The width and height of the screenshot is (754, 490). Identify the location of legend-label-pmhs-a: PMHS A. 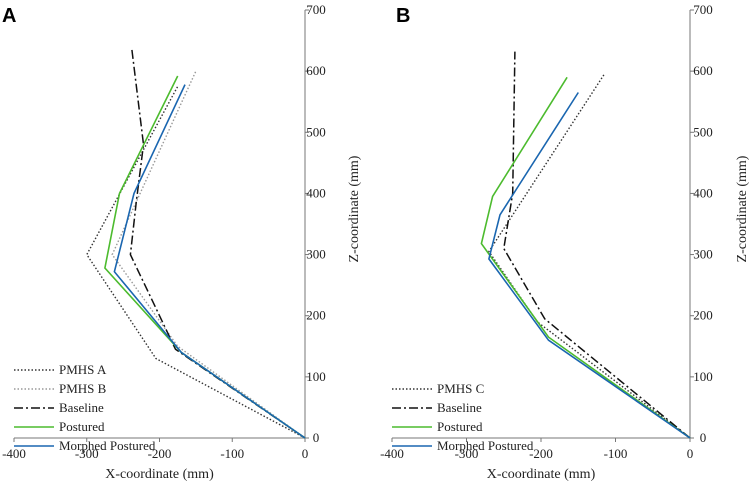
(83, 369).